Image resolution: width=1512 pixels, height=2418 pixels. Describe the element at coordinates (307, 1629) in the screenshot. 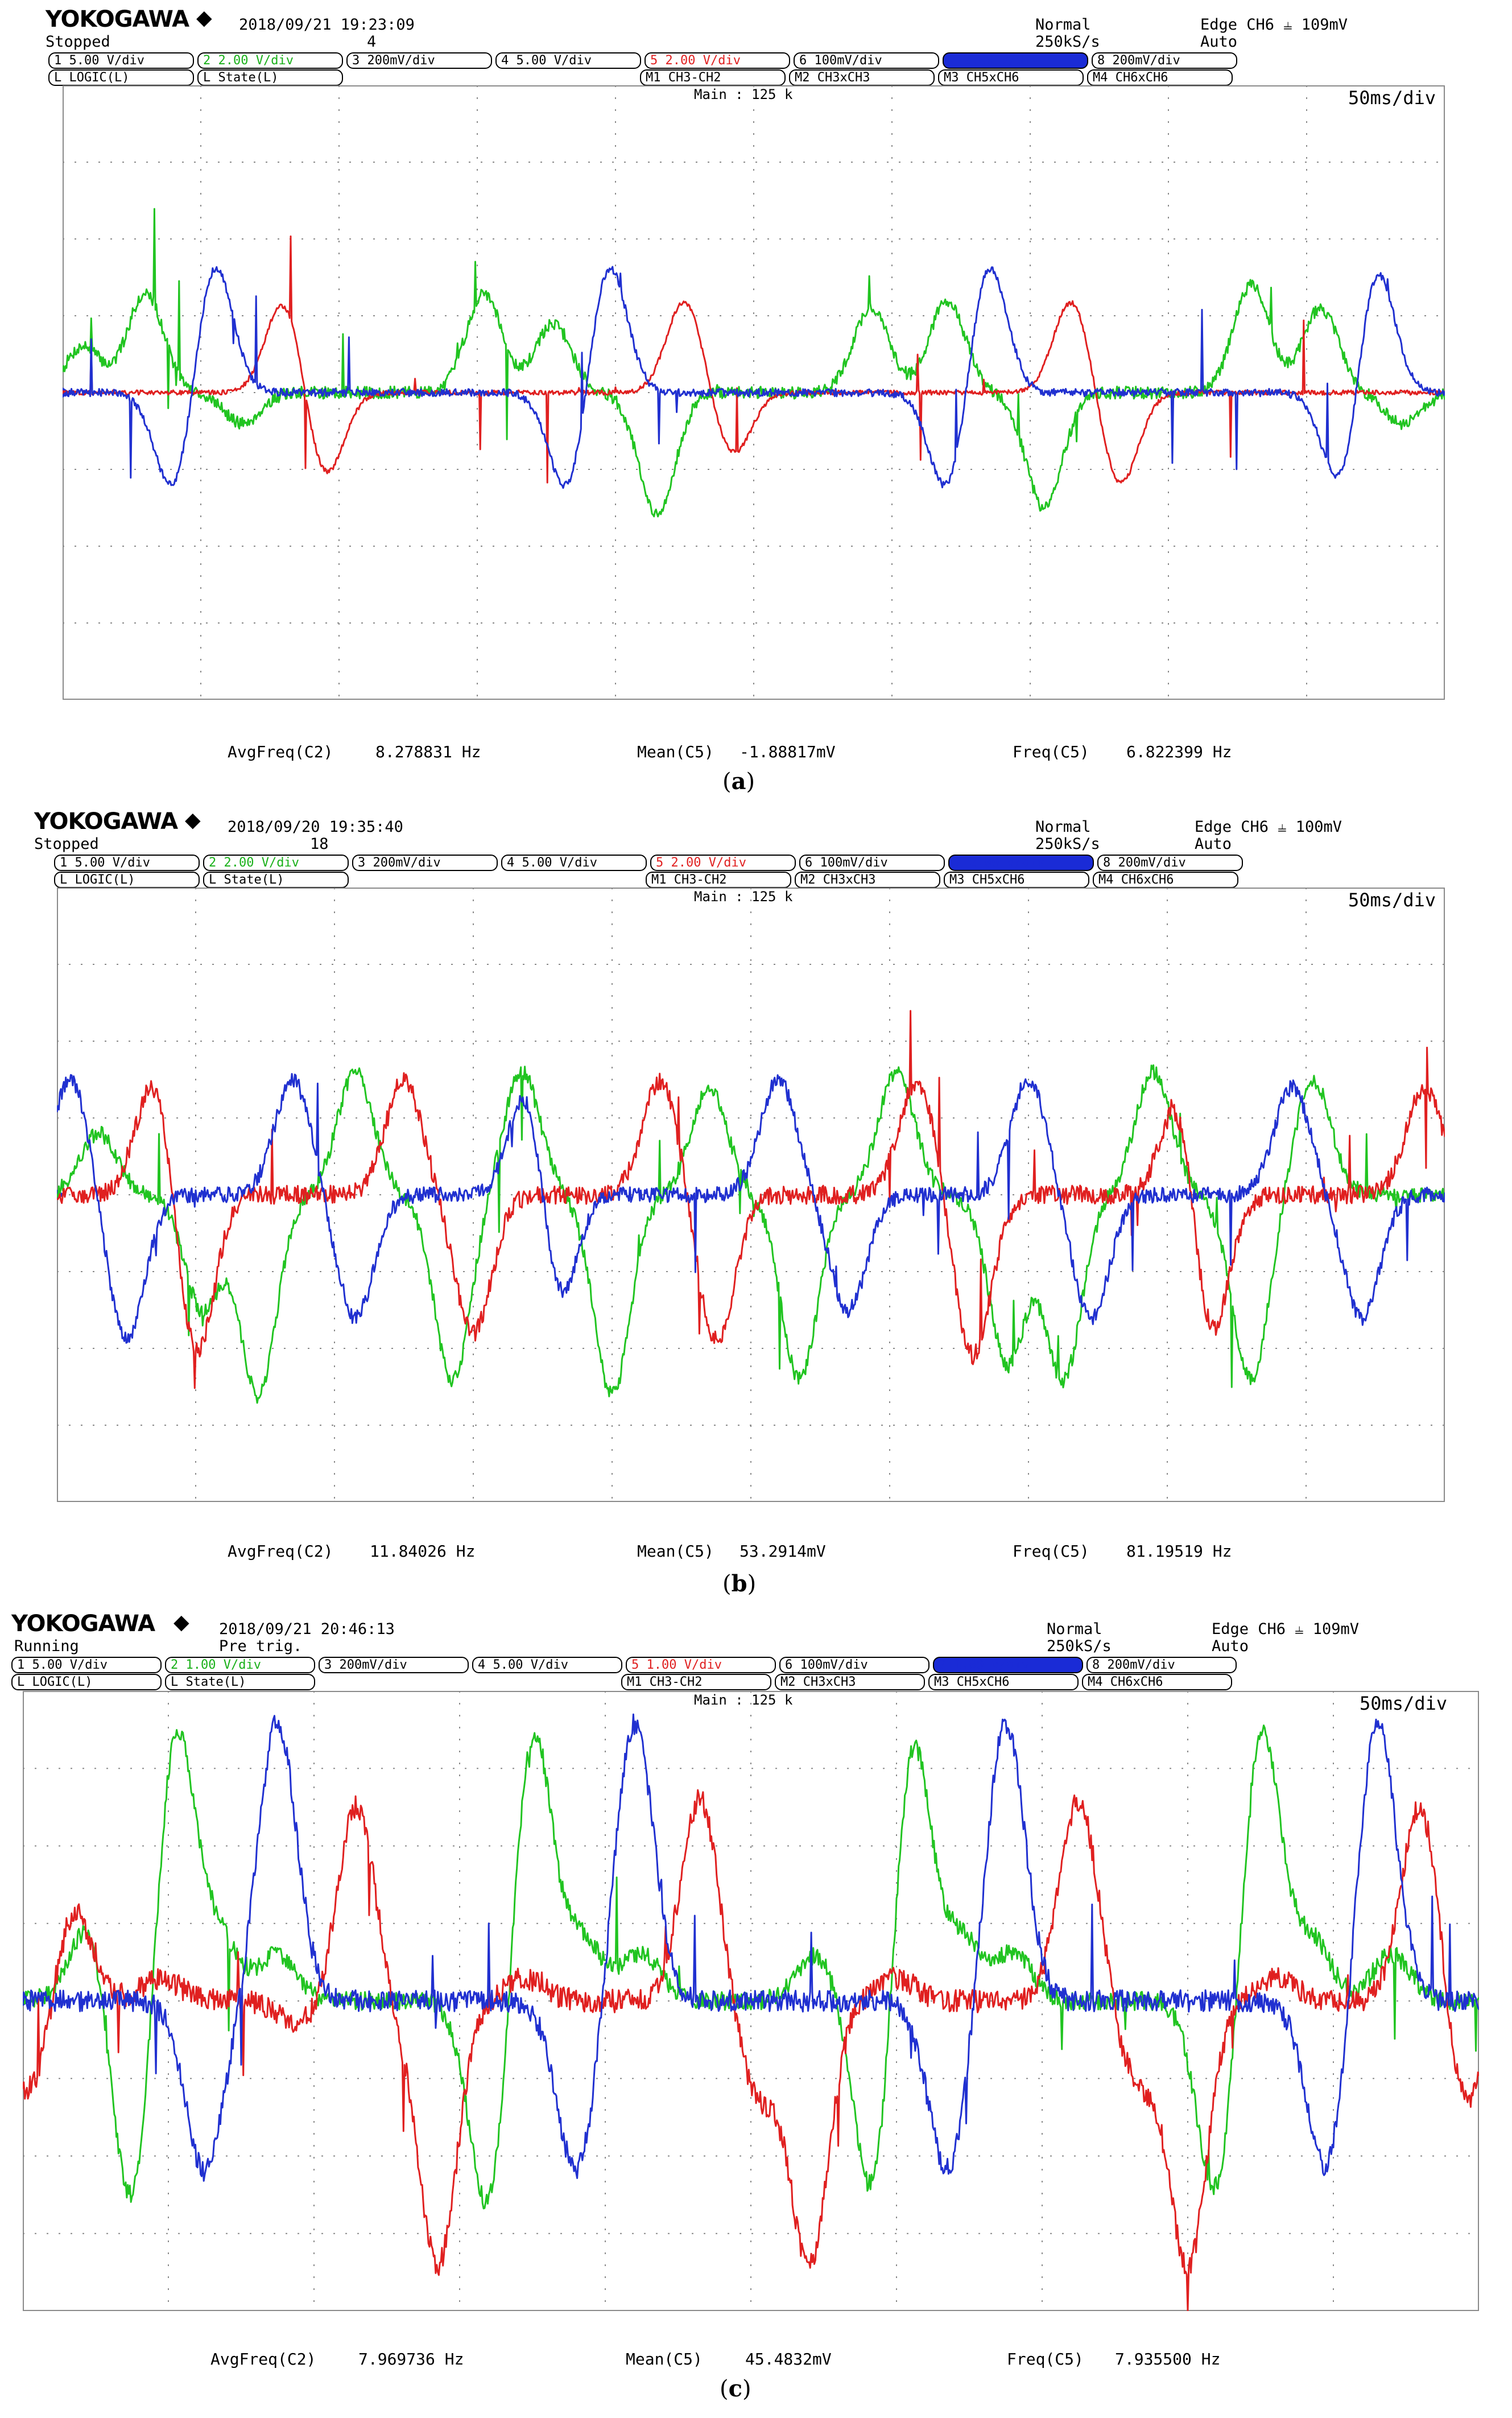

I see `datetime: 2018/09/21 20:46:13` at that location.